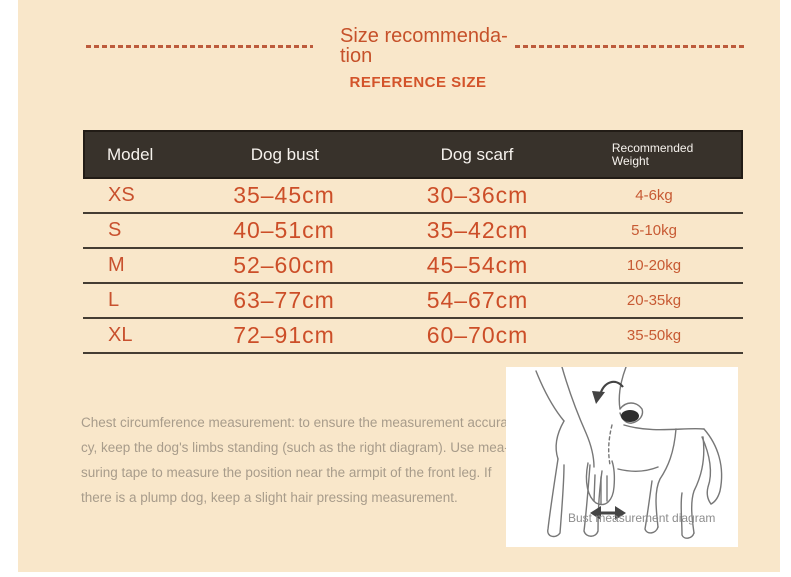 This screenshot has width=791, height=577. Describe the element at coordinates (477, 335) in the screenshot. I see `scarf-cell: 60–70cm` at that location.